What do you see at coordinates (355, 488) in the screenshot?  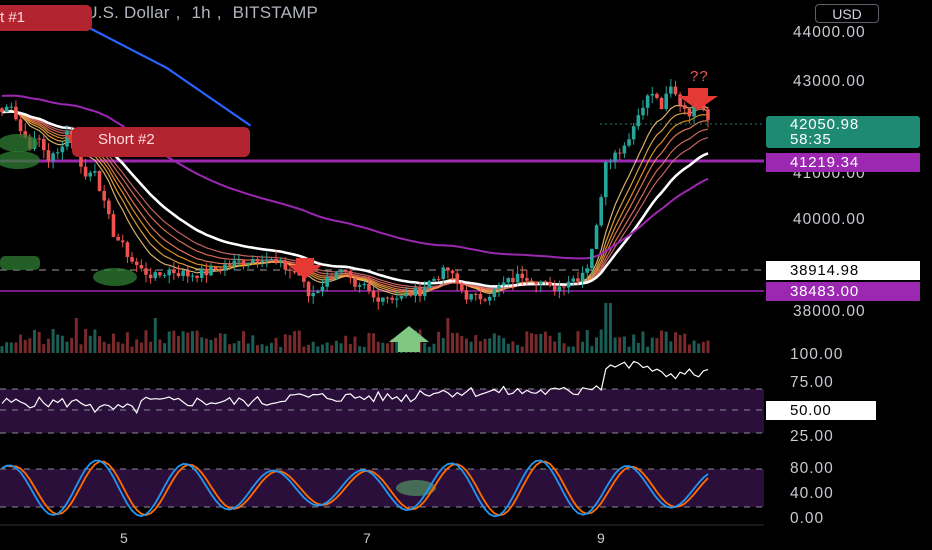 I see `stoch-k-line` at bounding box center [355, 488].